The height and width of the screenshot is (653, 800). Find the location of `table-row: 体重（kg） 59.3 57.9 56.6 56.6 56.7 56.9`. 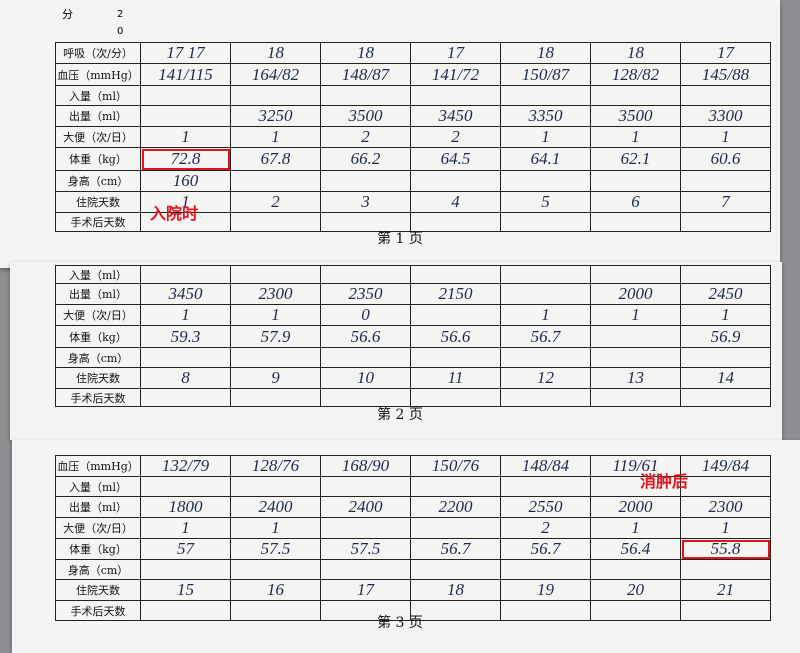

table-row: 体重（kg） 59.3 57.9 56.6 56.6 56.7 56.9 is located at coordinates (413, 336).